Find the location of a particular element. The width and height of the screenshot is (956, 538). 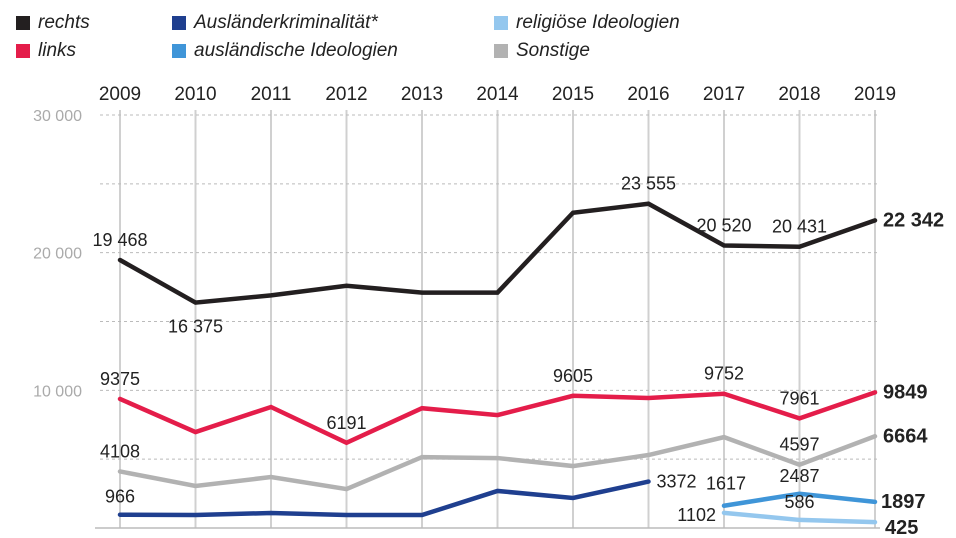

data-label: 4597 is located at coordinates (799, 445).